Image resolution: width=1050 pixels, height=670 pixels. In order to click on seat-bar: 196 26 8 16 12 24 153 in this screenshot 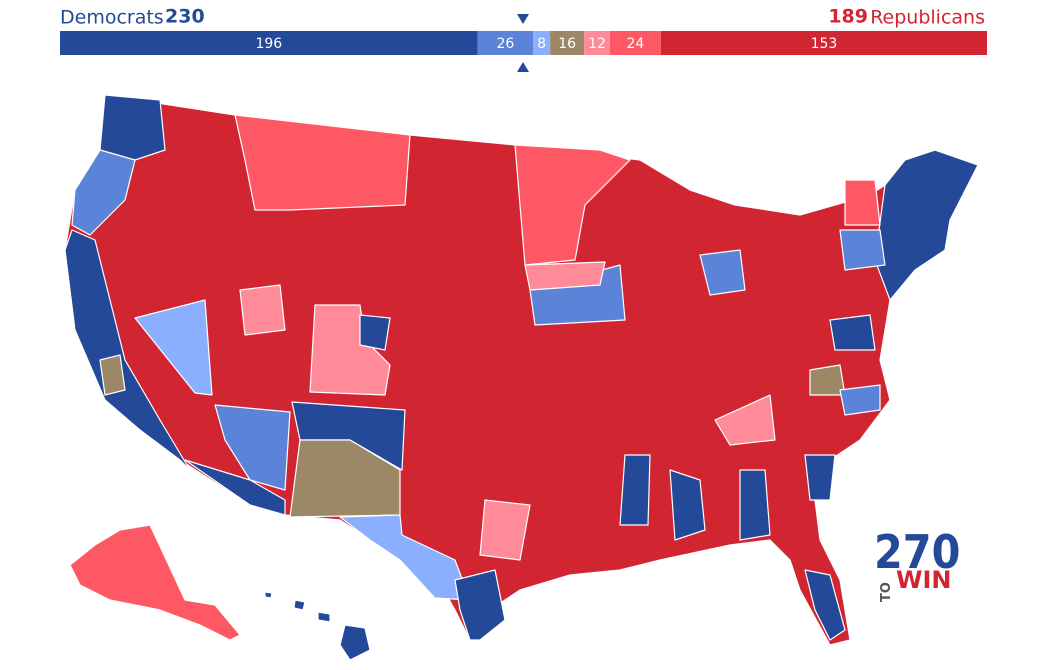, I will do `click(523, 43)`.